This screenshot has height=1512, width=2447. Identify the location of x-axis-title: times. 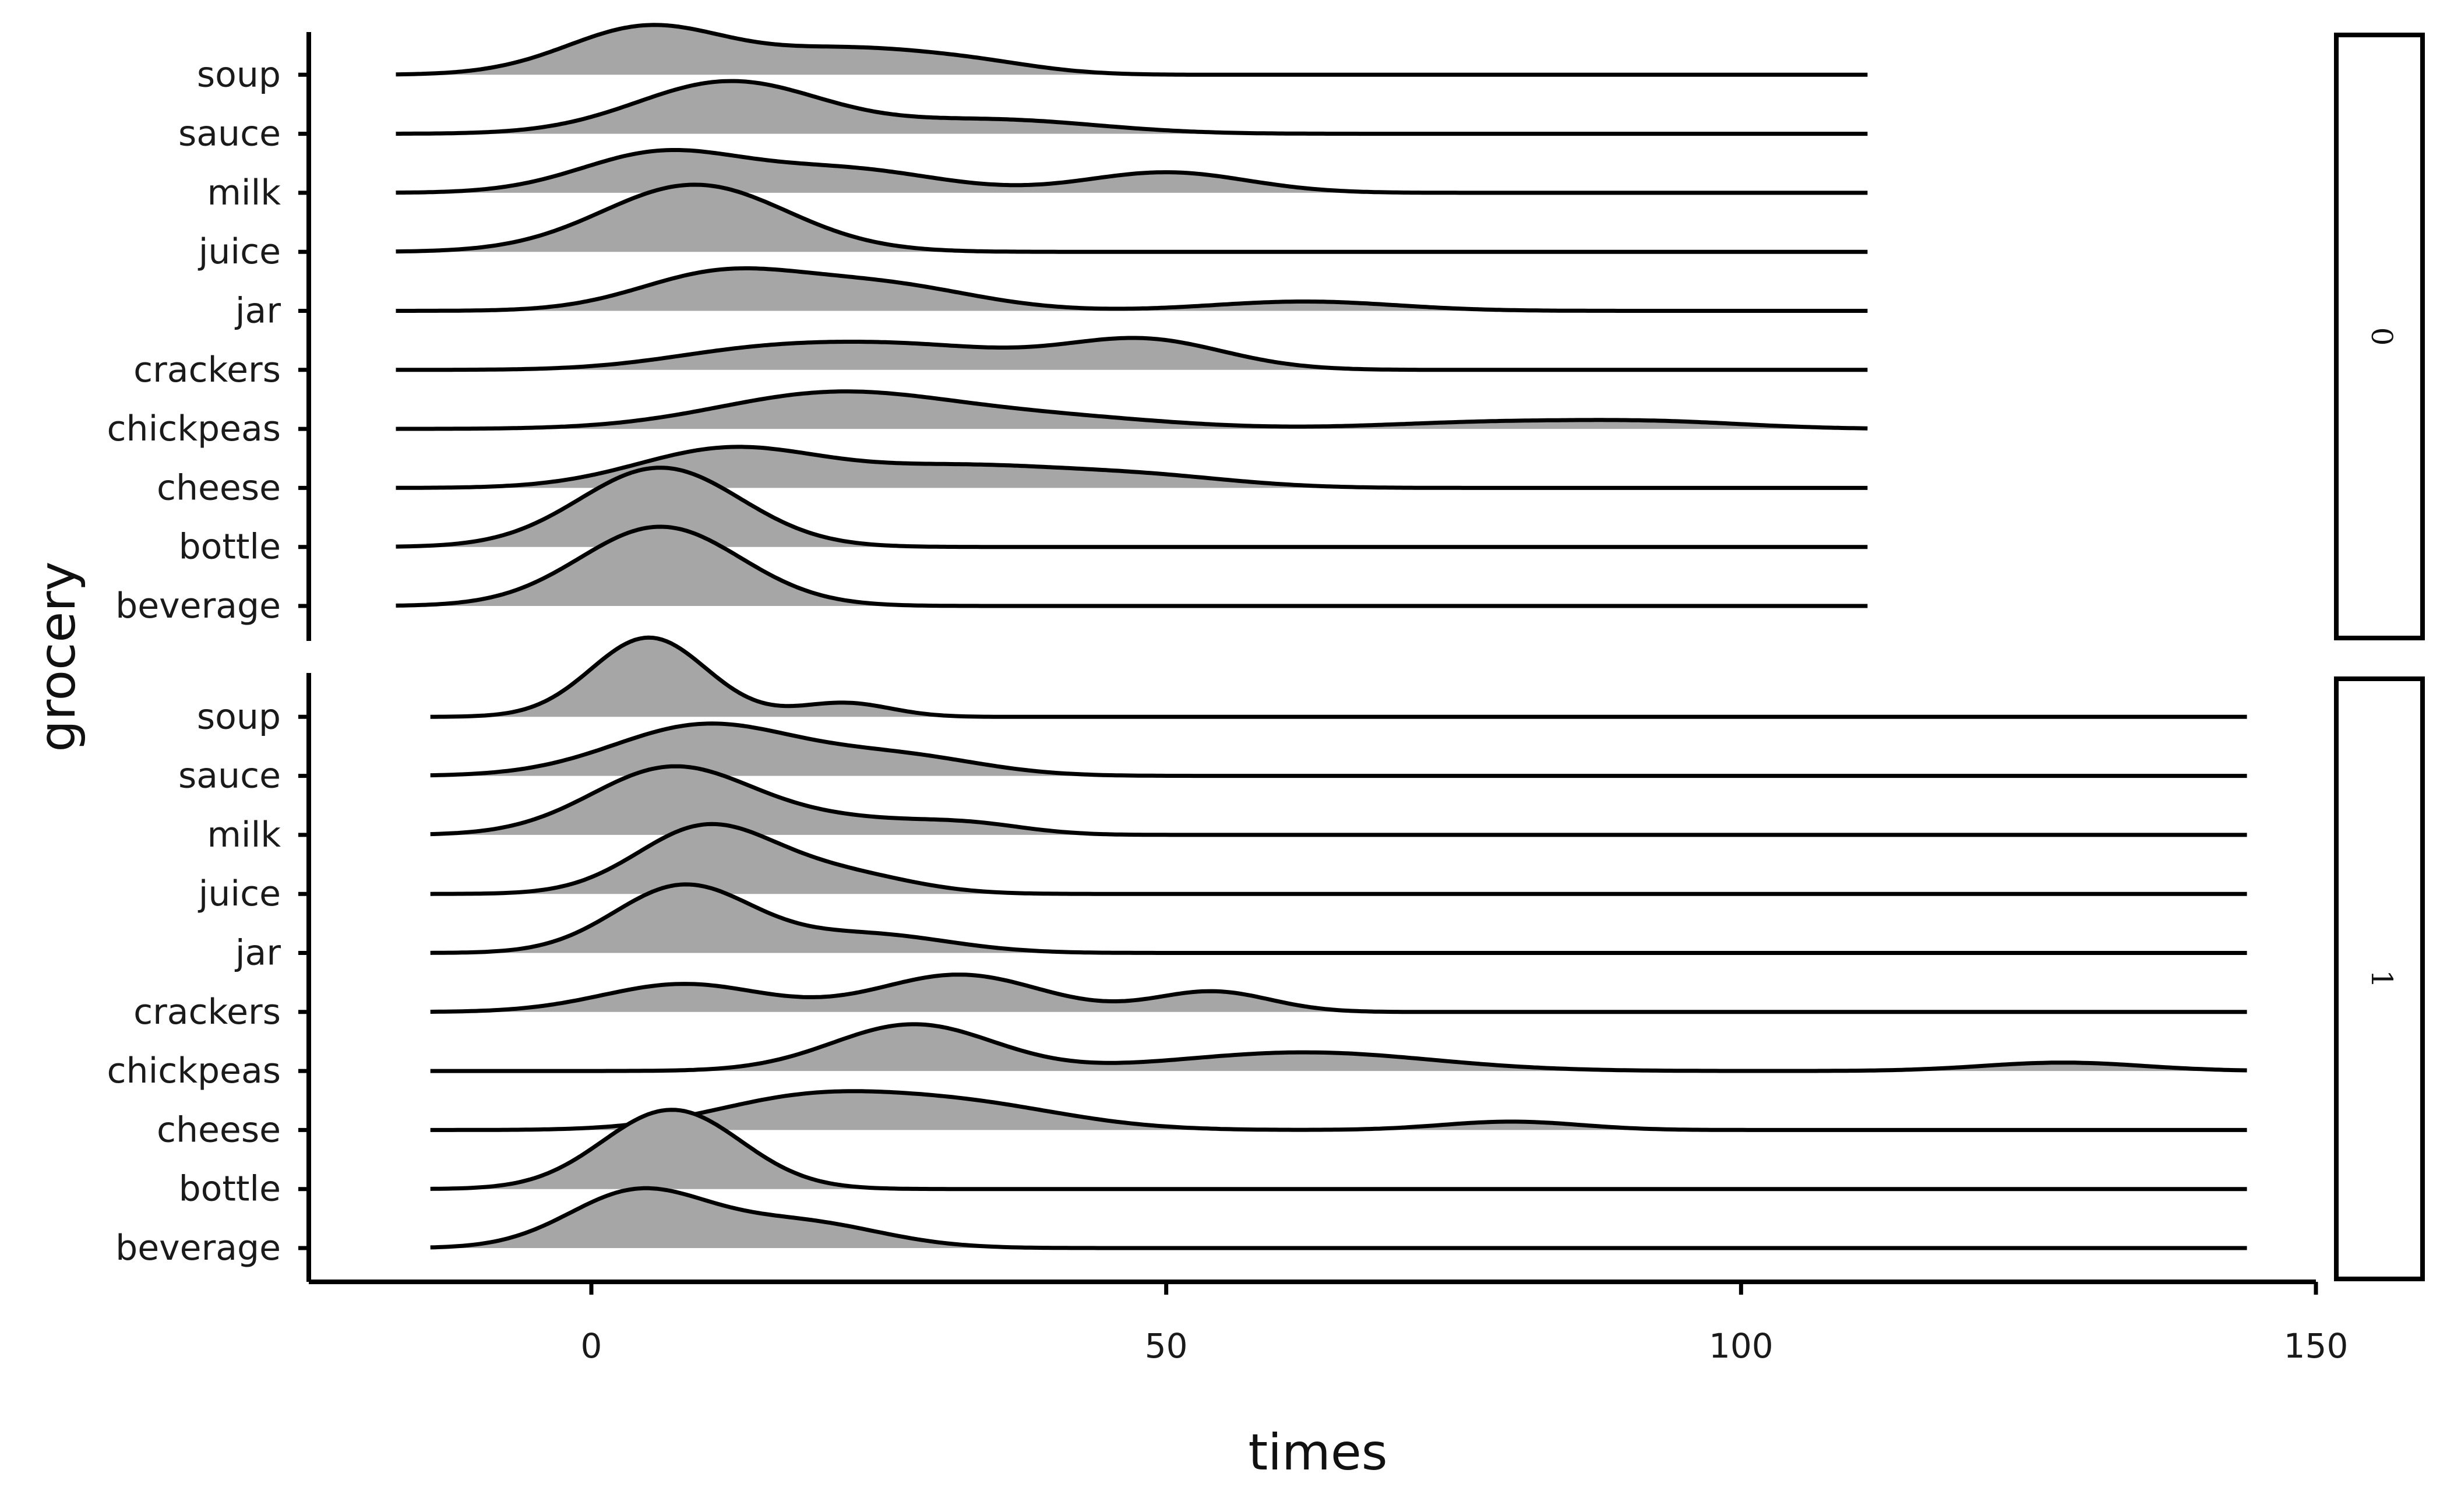
(1317, 1452).